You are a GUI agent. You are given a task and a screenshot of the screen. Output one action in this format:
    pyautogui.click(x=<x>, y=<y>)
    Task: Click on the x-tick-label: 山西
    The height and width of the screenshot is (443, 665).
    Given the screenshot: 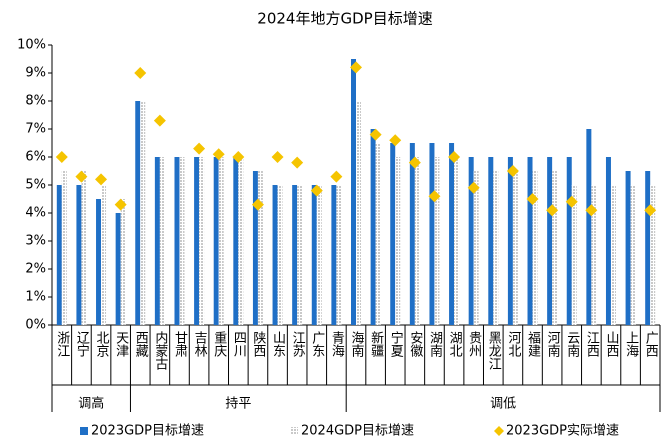 What is the action you would take?
    pyautogui.click(x=611, y=344)
    